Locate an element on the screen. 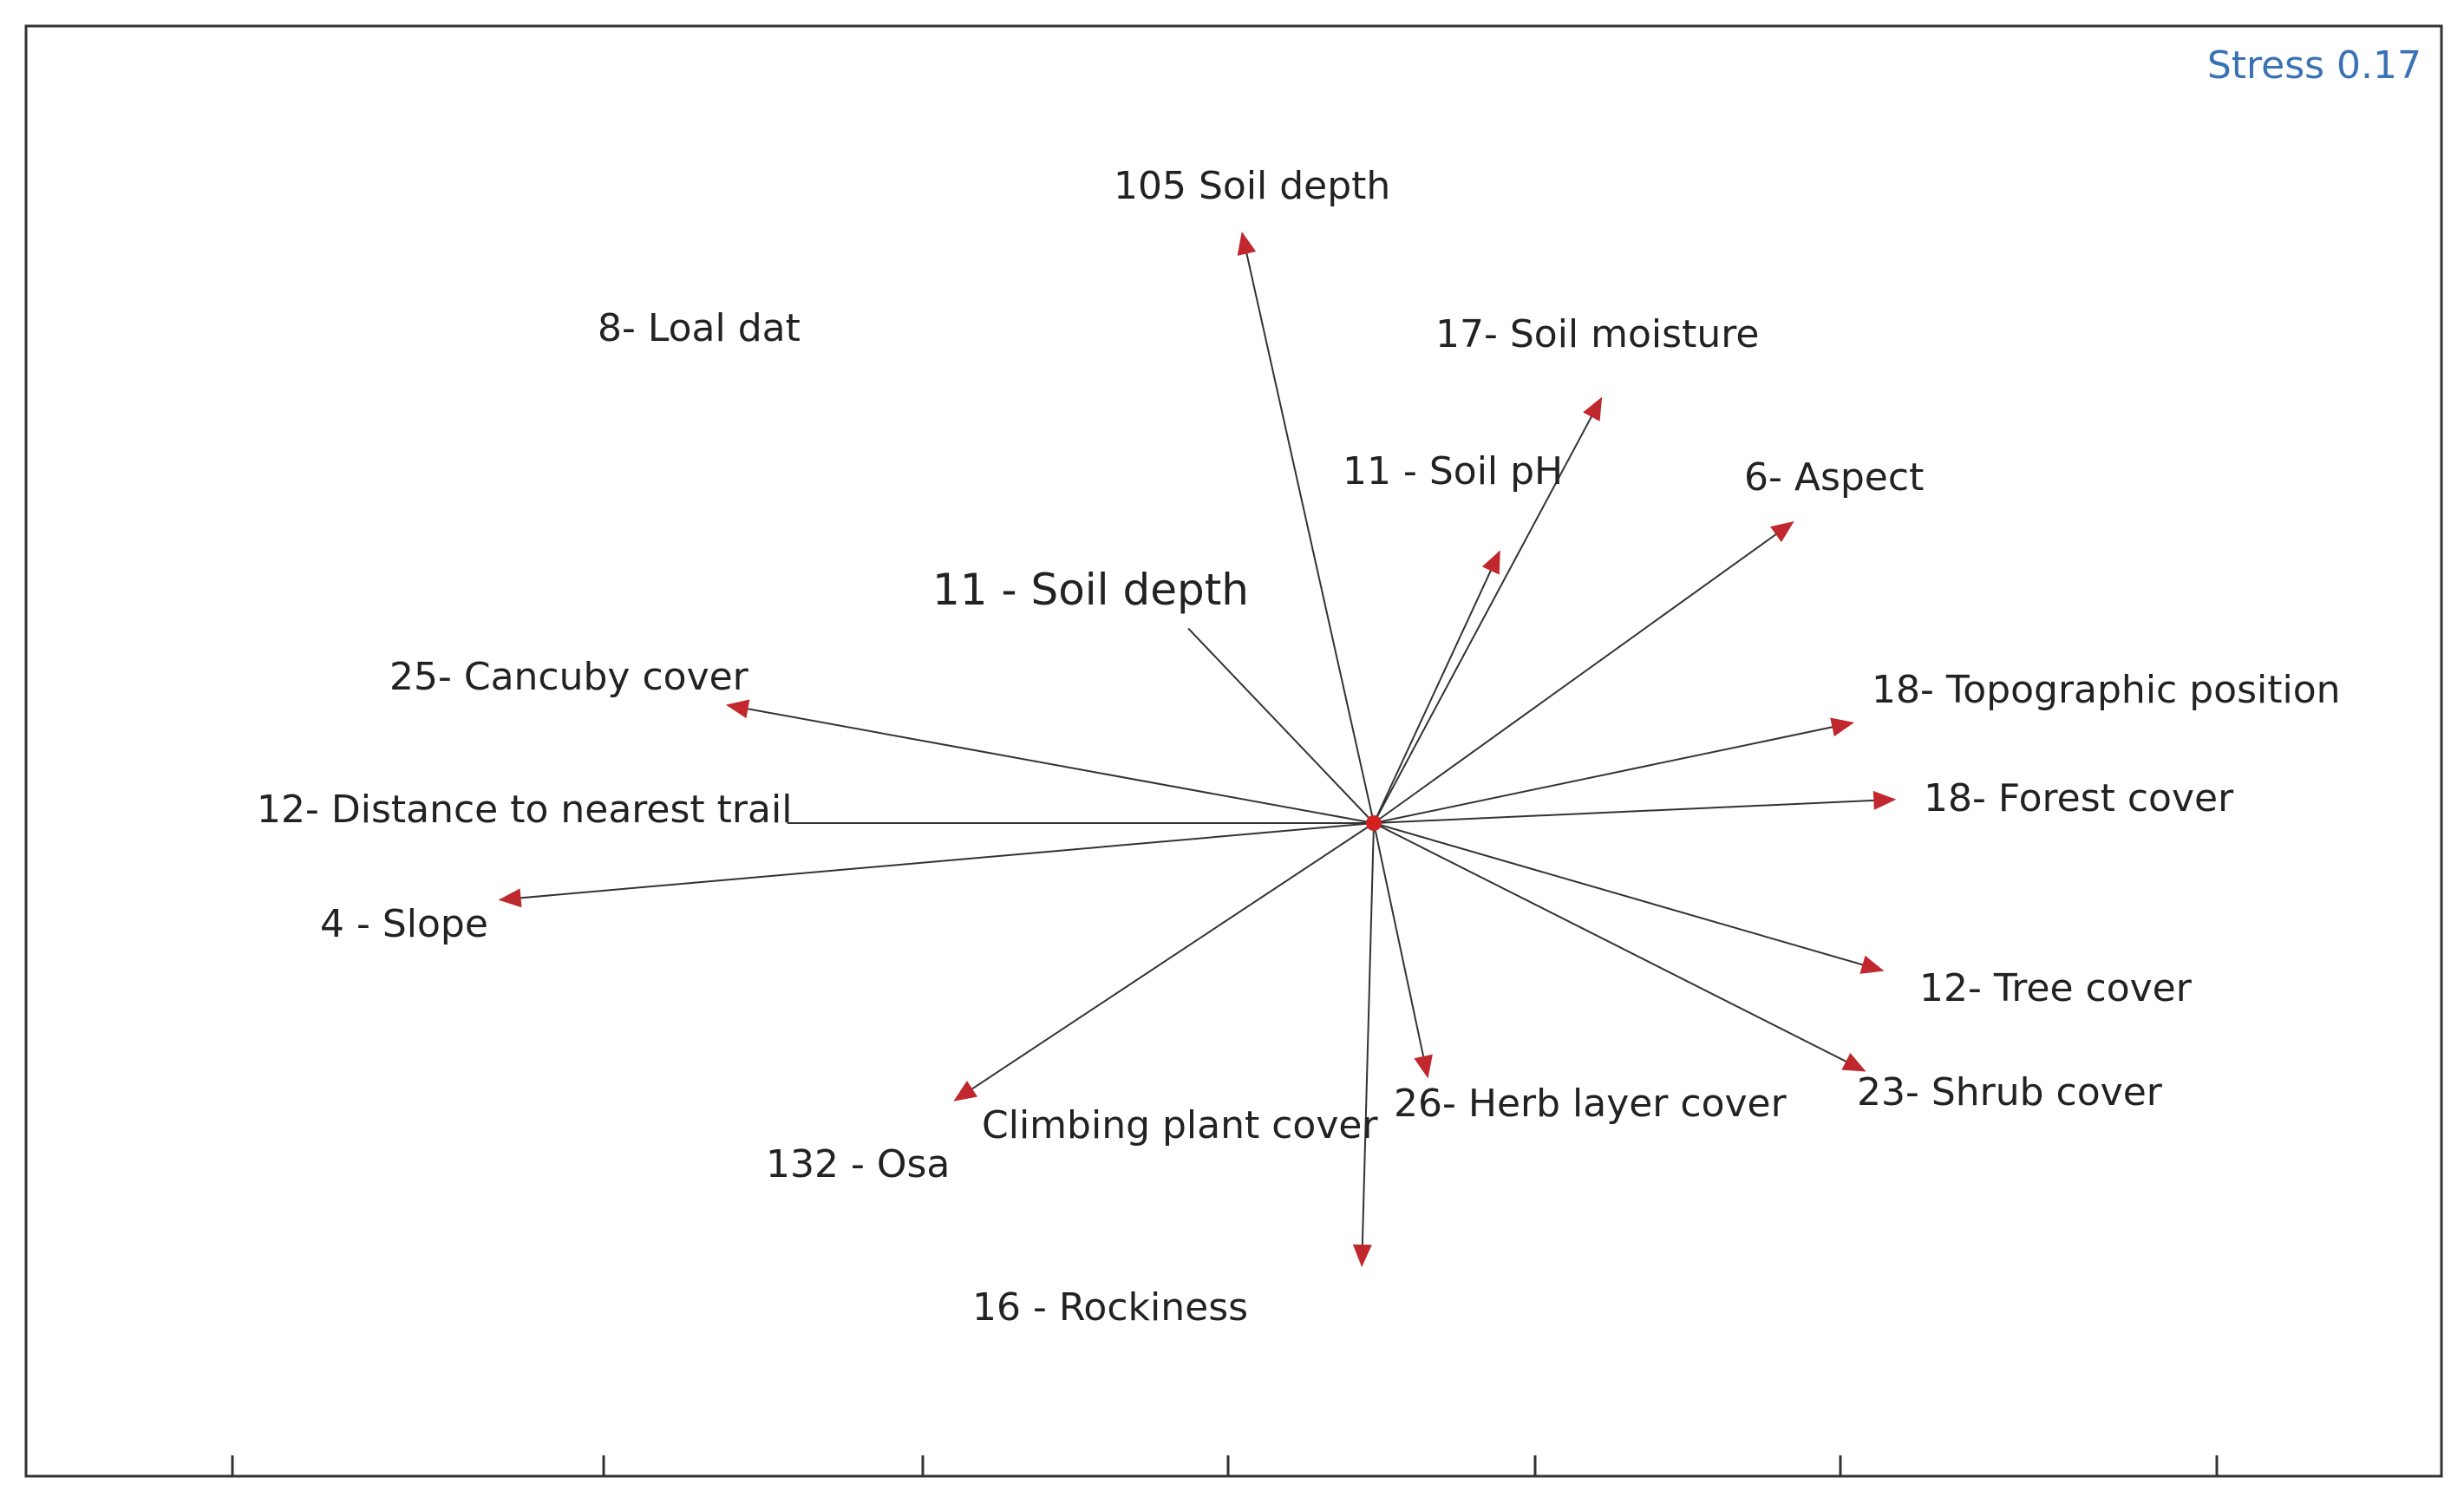 This screenshot has height=1510, width=2464. label-12-tree-cover: 12- Tree cover is located at coordinates (2056, 988).